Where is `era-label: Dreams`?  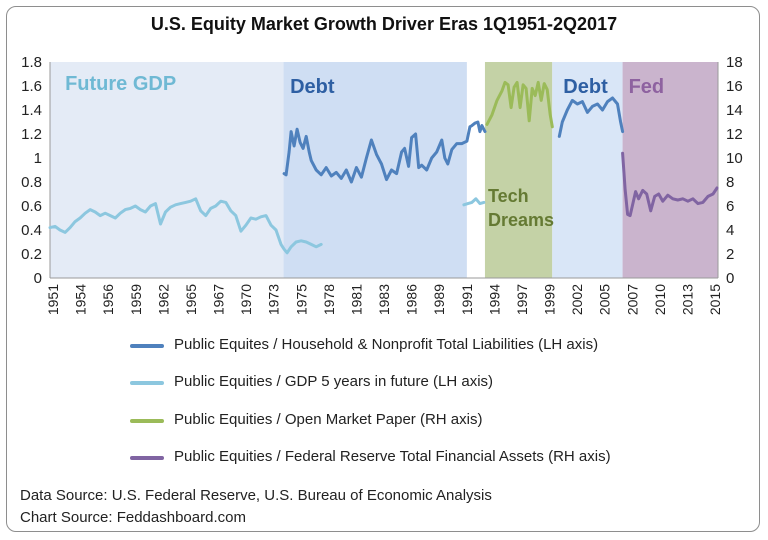
era-label: Dreams is located at coordinates (521, 220).